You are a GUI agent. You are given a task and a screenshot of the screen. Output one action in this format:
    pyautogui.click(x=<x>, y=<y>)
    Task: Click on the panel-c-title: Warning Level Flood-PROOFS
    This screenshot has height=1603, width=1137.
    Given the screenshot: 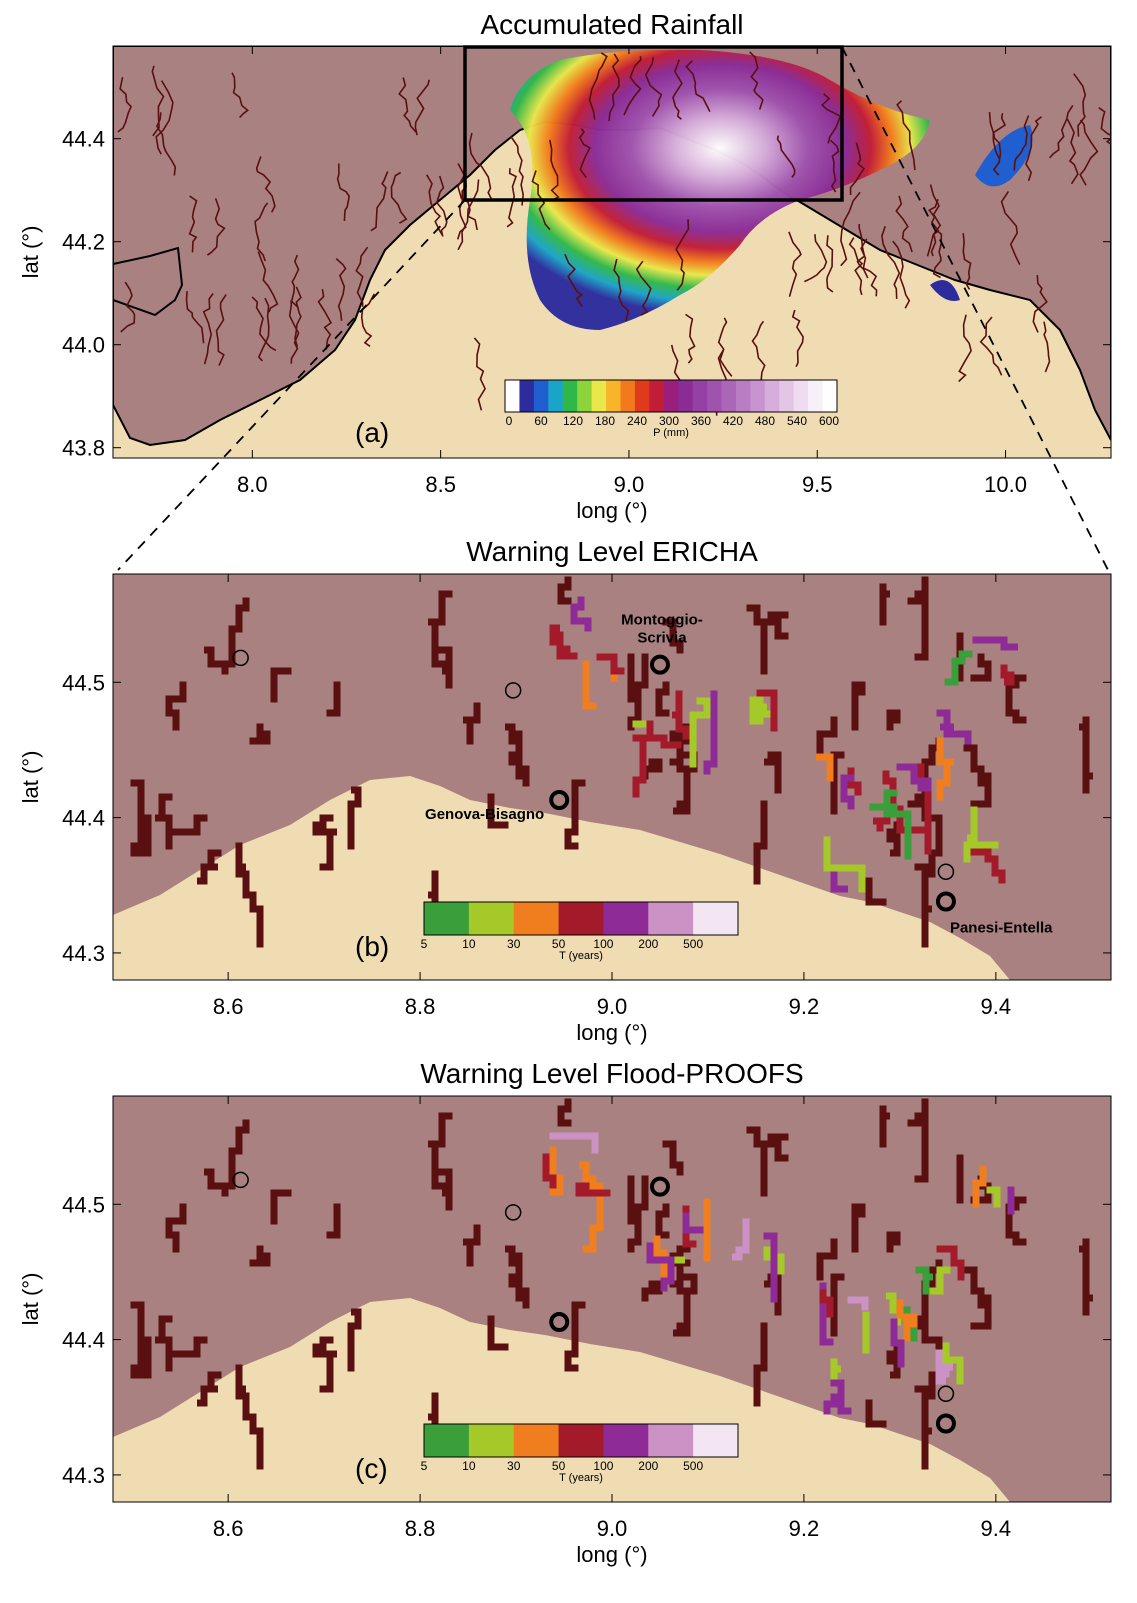 What is the action you would take?
    pyautogui.click(x=611, y=1073)
    